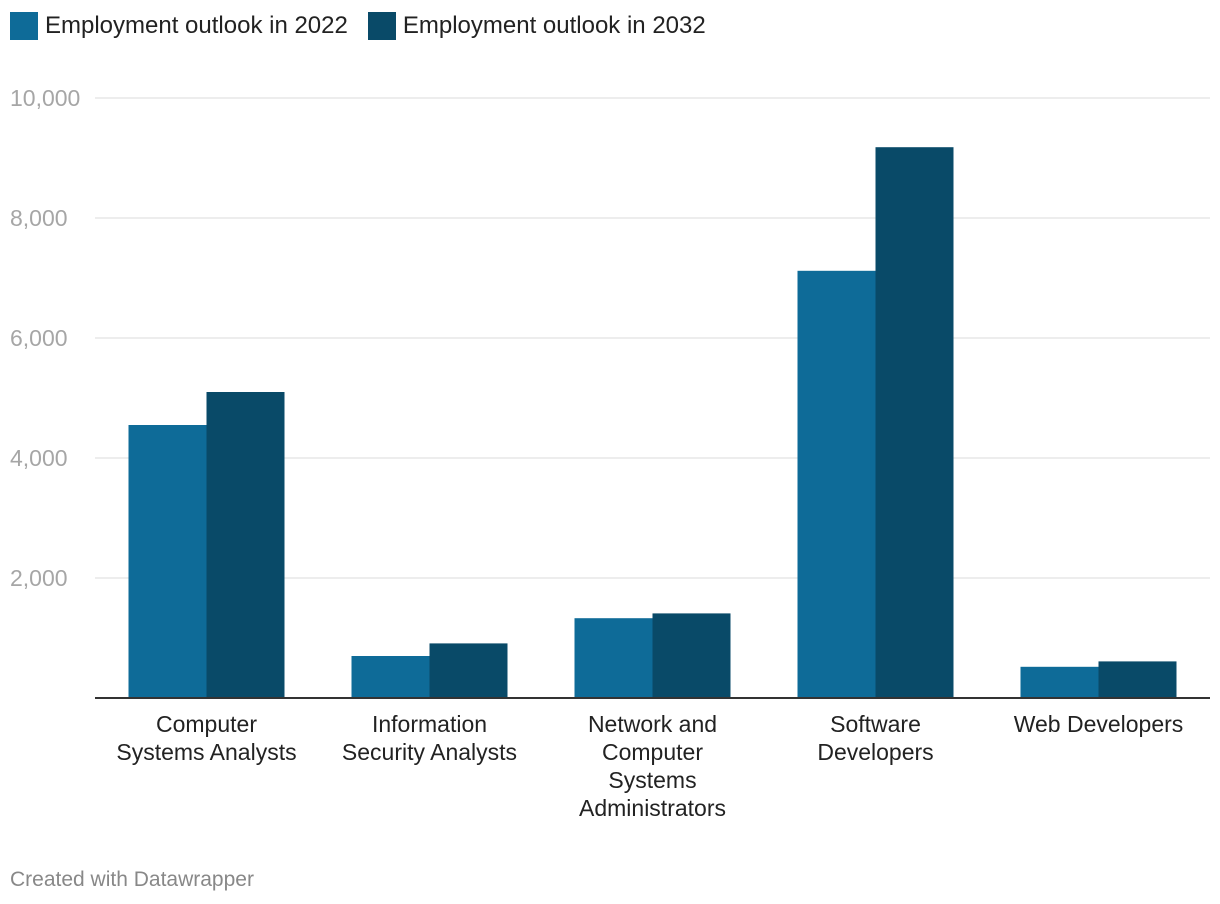 This screenshot has width=1220, height=904. What do you see at coordinates (24, 26) in the screenshot?
I see `legend-swatch-2022` at bounding box center [24, 26].